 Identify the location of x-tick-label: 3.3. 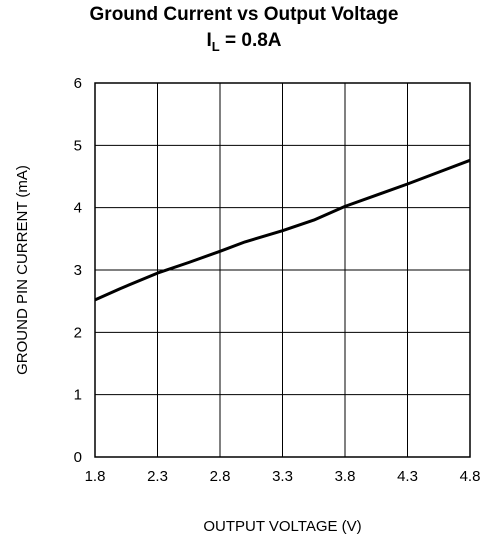
(282, 476).